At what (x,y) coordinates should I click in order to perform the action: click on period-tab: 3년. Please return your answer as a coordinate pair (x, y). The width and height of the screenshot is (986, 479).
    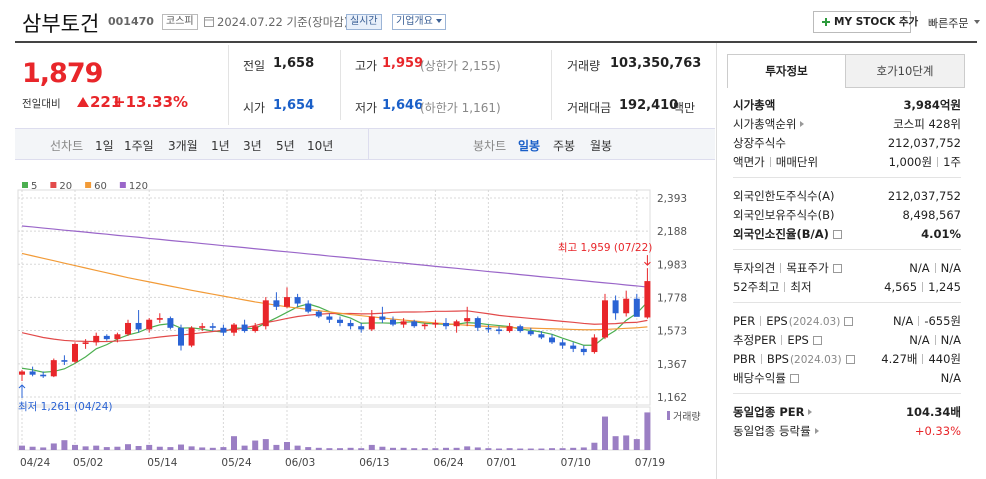
    Looking at the image, I should click on (252, 146).